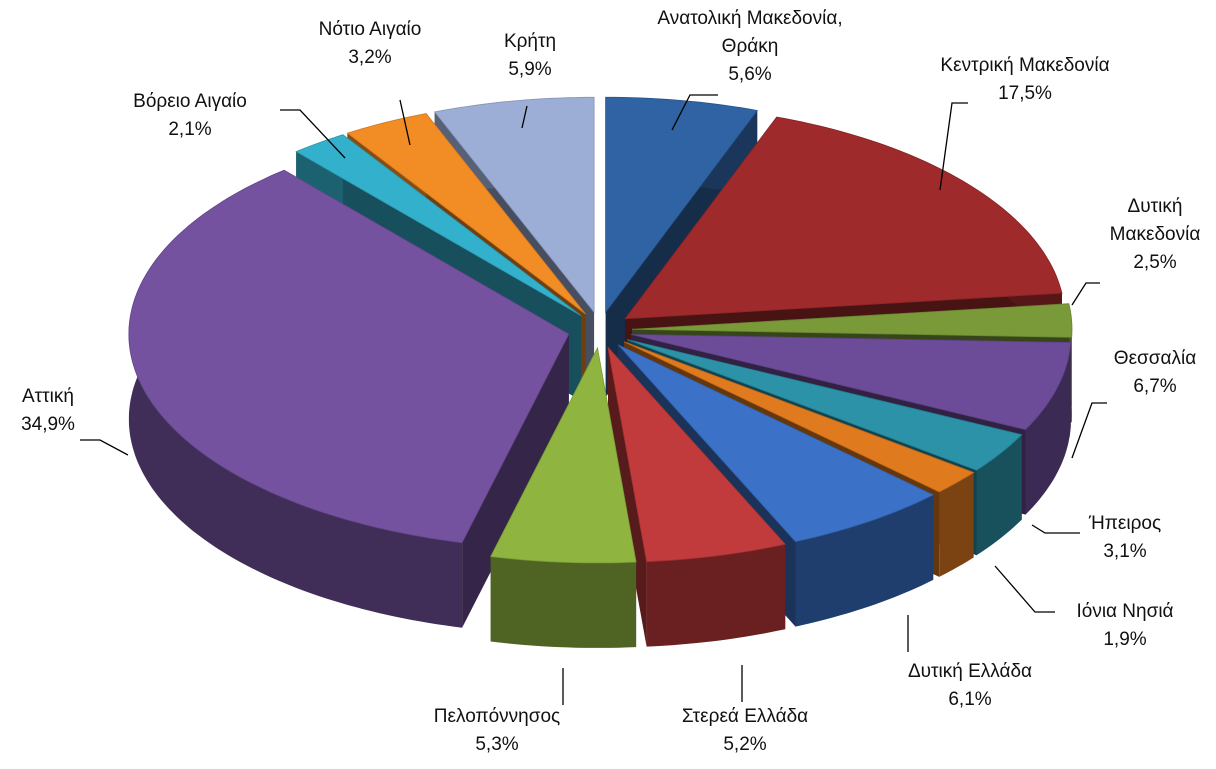 The width and height of the screenshot is (1216, 769). I want to click on value-label: 1,9%, so click(1125, 639).